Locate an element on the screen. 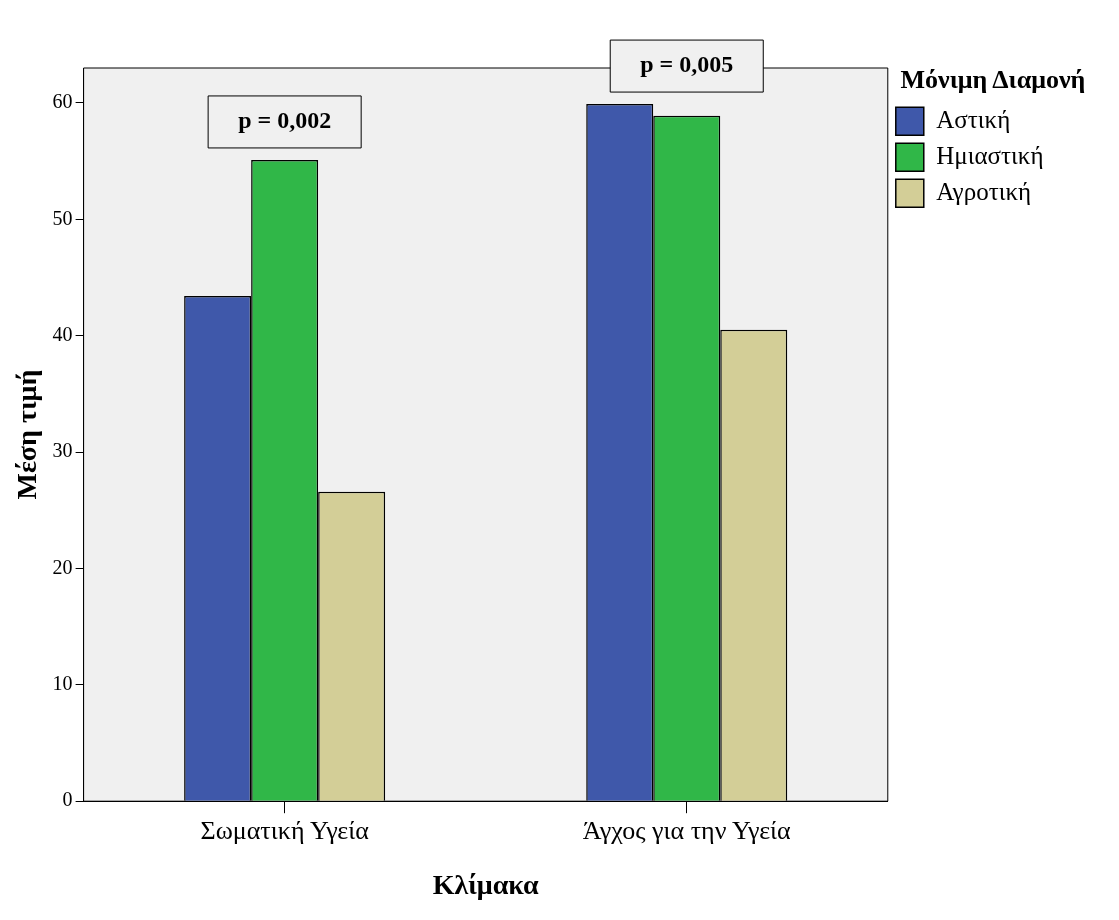 Image resolution: width=1119 pixels, height=920 pixels. x-tick-label: Άγχος για την Υγεία is located at coordinates (687, 830).